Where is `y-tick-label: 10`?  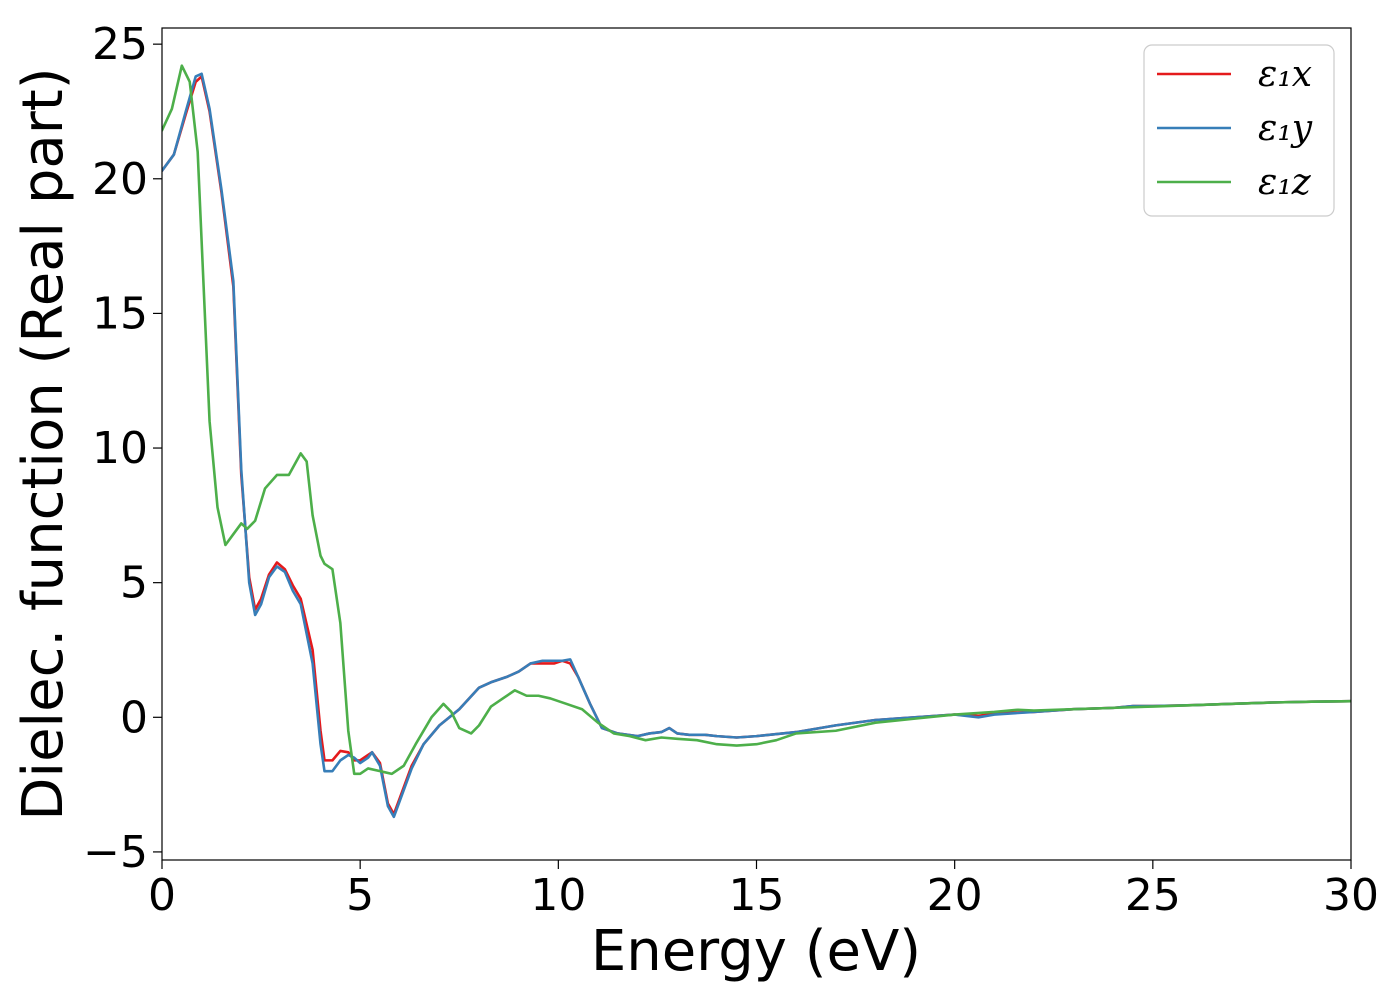
y-tick-label: 10 is located at coordinates (120, 448).